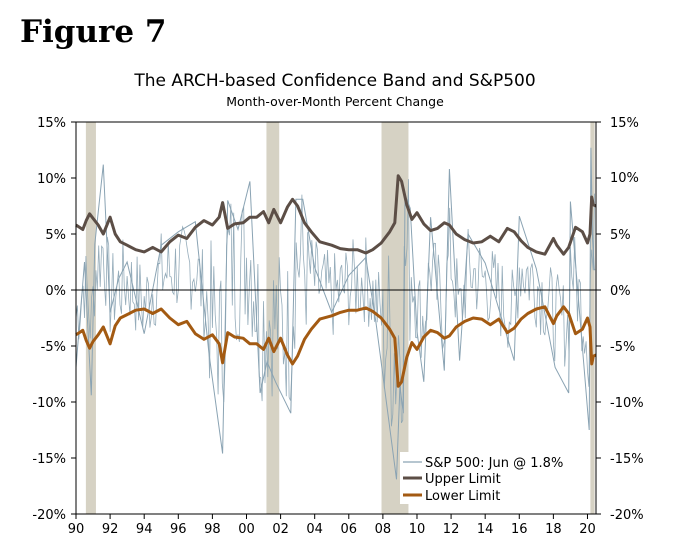  I want to click on y-tick-label-right: -10%, so click(627, 403).